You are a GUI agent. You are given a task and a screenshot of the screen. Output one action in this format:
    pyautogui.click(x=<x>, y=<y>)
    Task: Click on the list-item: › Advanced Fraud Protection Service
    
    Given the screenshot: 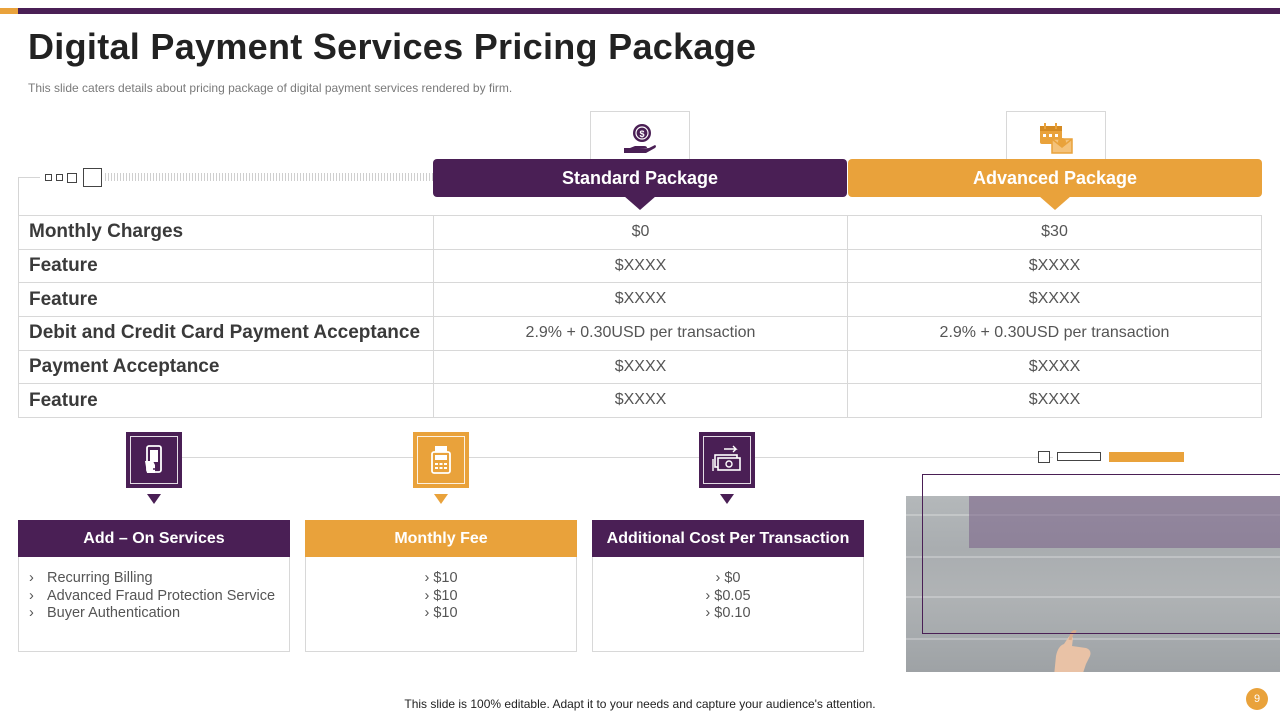 What is the action you would take?
    pyautogui.click(x=152, y=595)
    